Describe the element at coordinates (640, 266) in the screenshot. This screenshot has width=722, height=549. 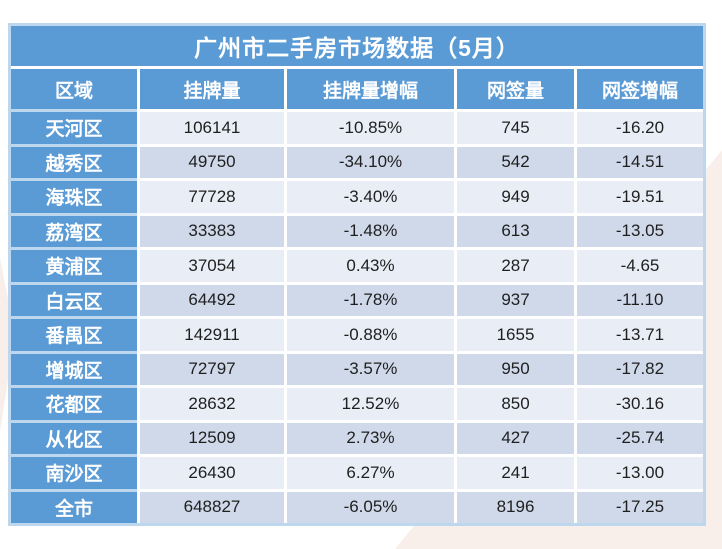
I see `signings-change-cell: -4.65` at that location.